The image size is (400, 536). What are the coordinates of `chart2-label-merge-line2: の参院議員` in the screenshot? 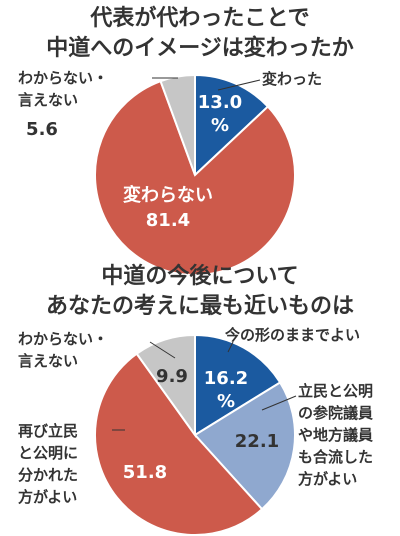 It's located at (335, 413).